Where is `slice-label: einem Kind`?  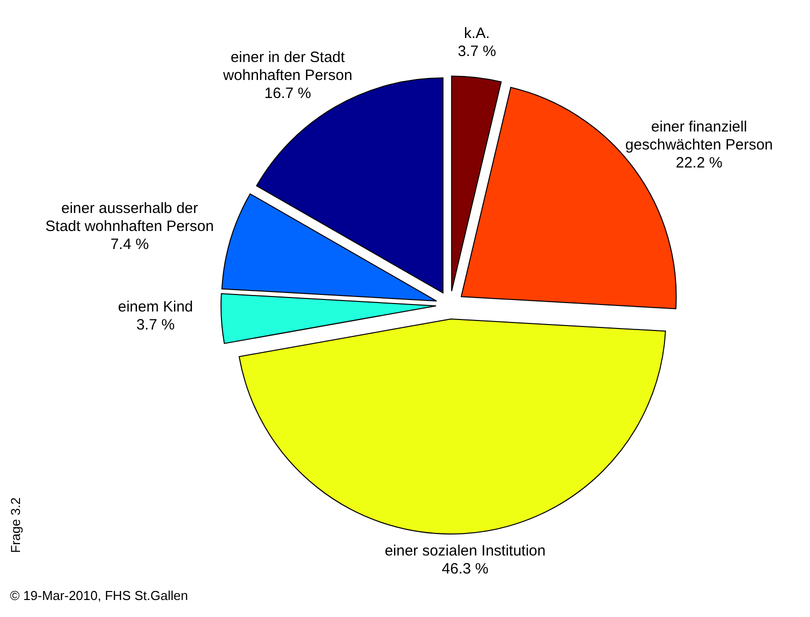 slice-label: einem Kind is located at coordinates (156, 307).